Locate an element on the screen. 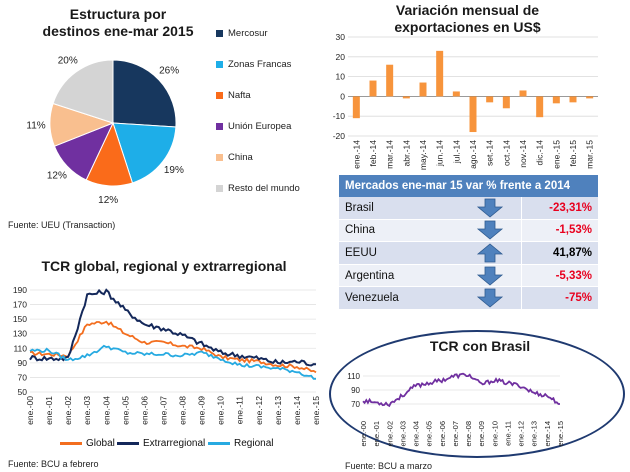 This screenshot has width=630, height=472. tcr-ytick-label: 170 is located at coordinates (20, 305).